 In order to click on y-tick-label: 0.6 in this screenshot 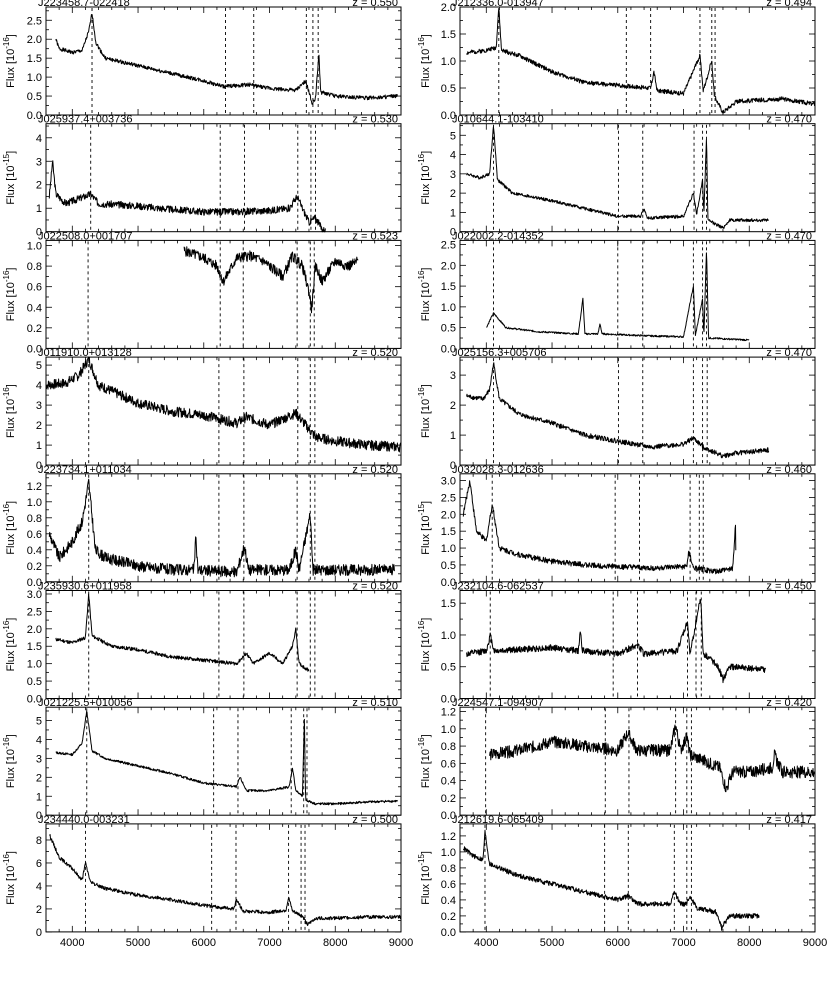, I will do `click(34, 535)`.